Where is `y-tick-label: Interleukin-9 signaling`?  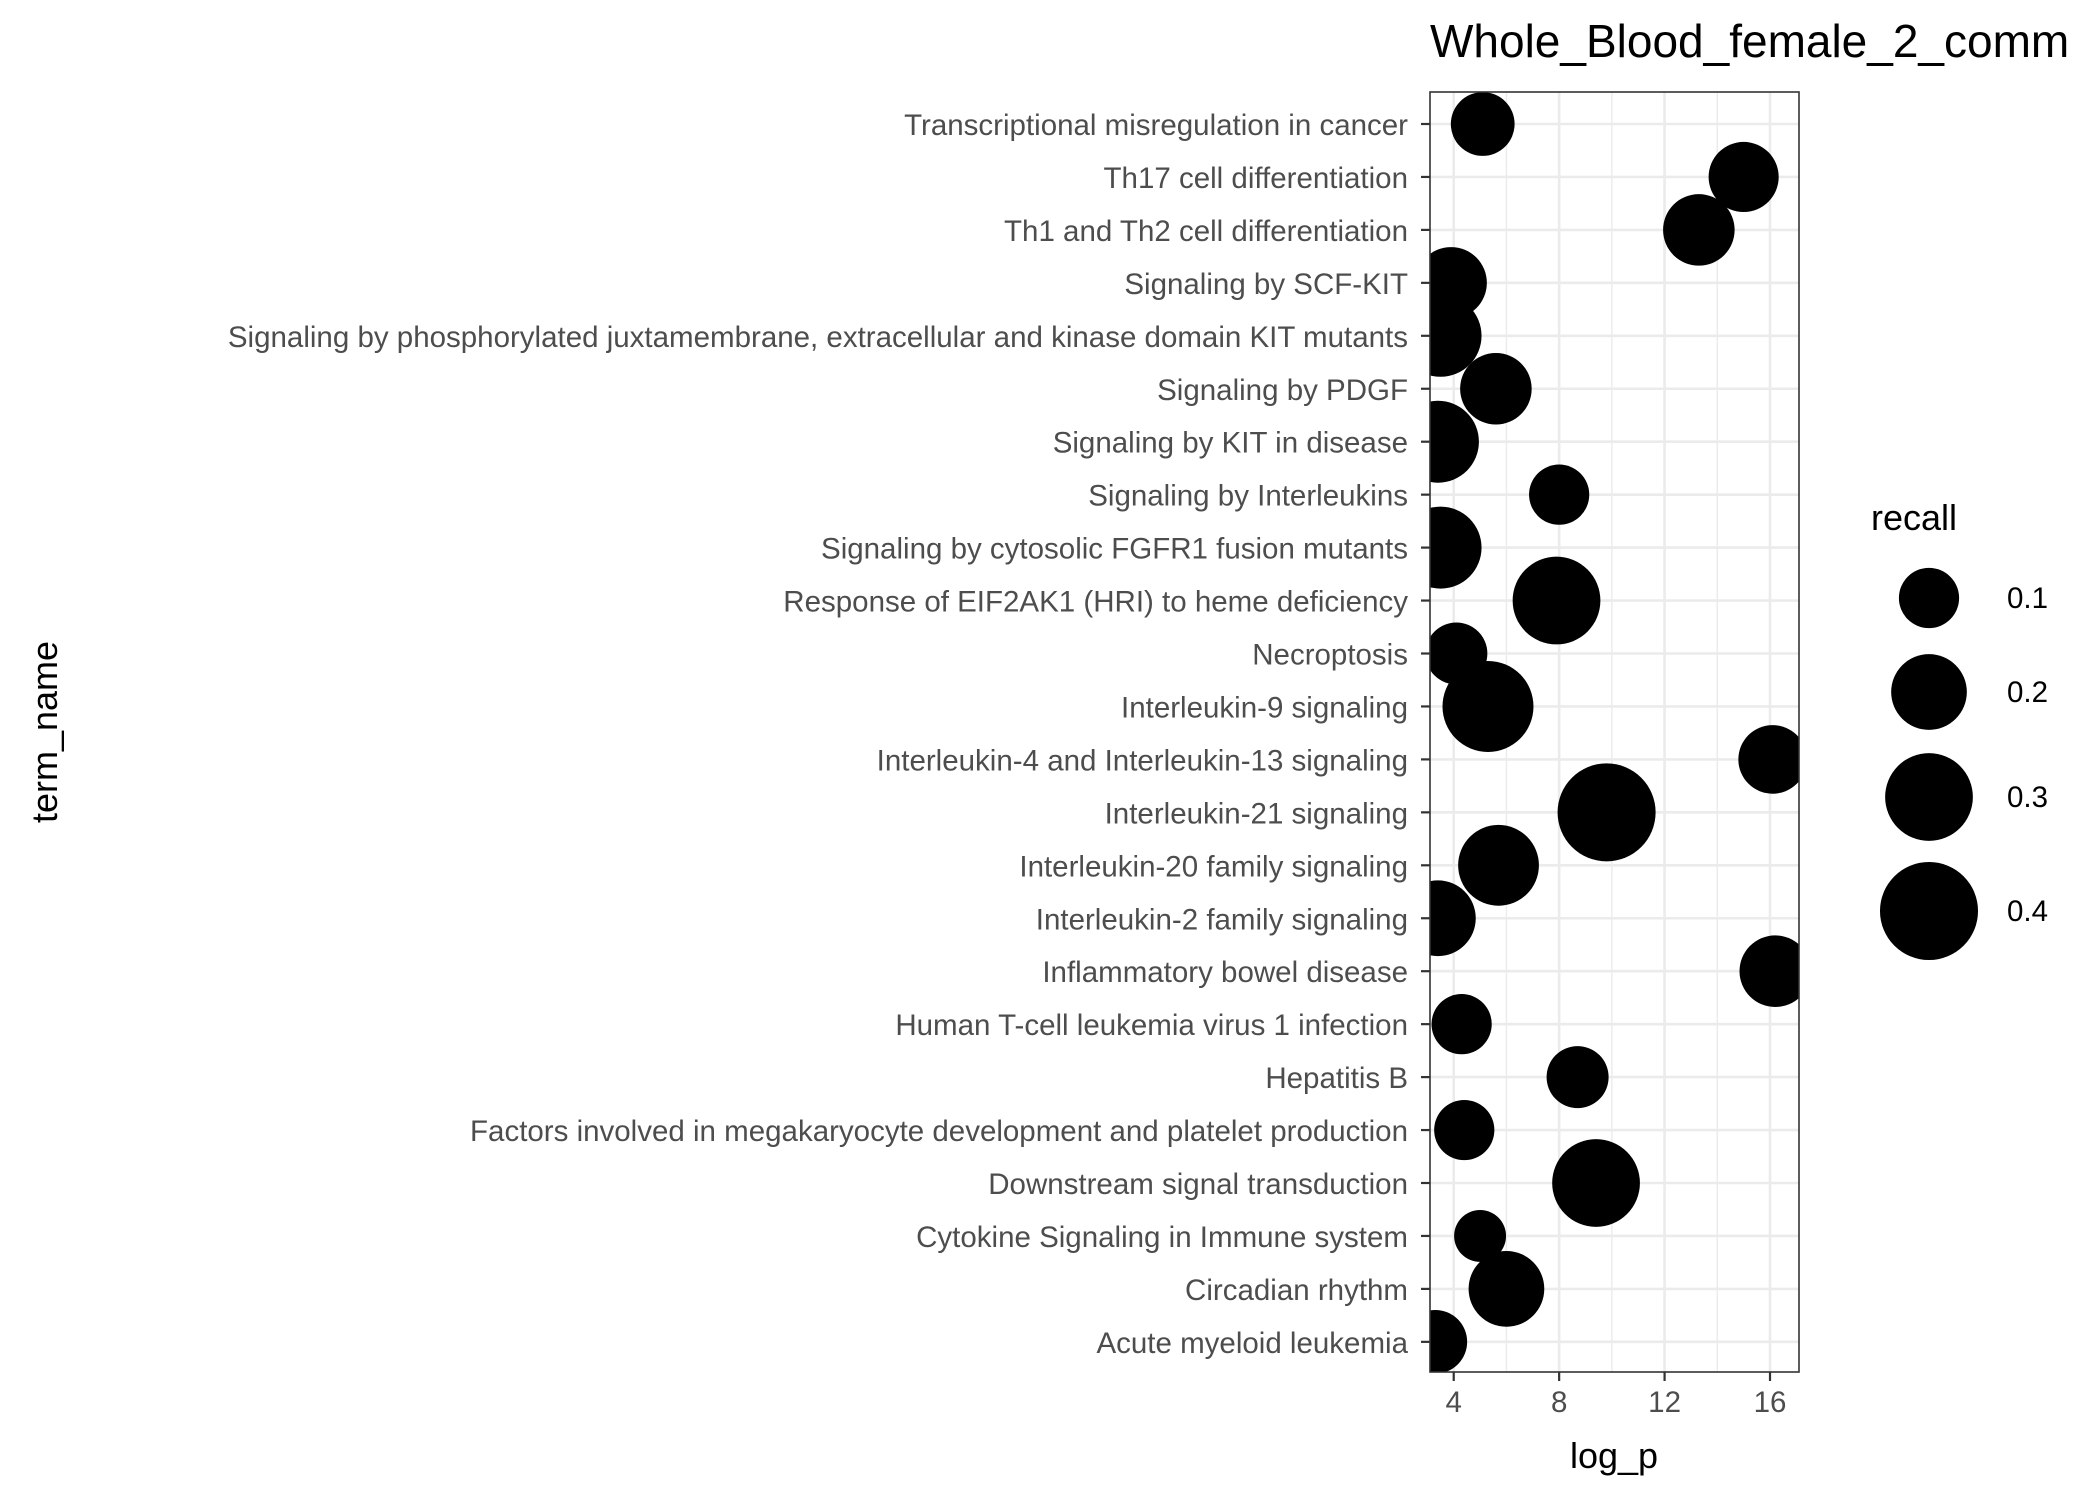 y-tick-label: Interleukin-9 signaling is located at coordinates (1264, 707).